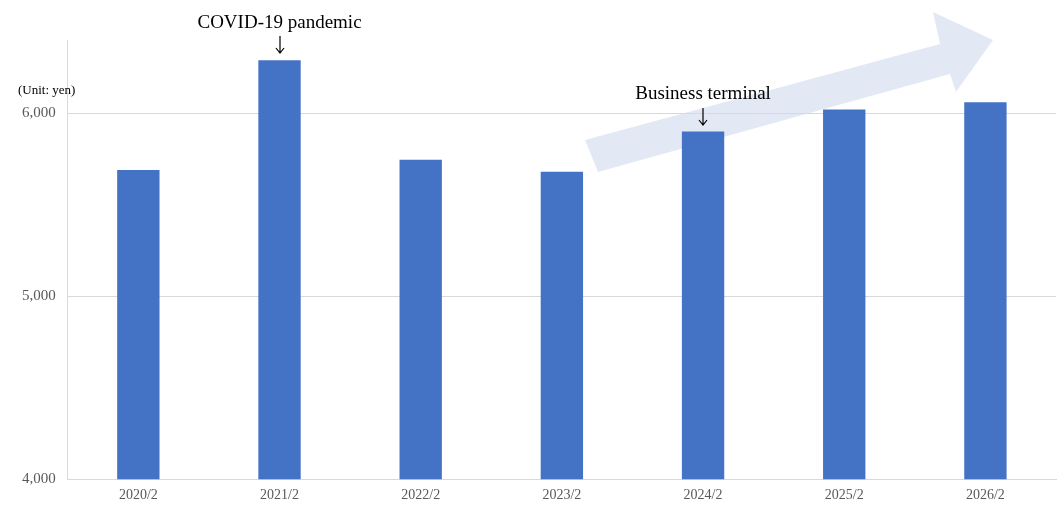 This screenshot has width=1064, height=512. I want to click on x-tick-label: 2024/2, so click(703, 495).